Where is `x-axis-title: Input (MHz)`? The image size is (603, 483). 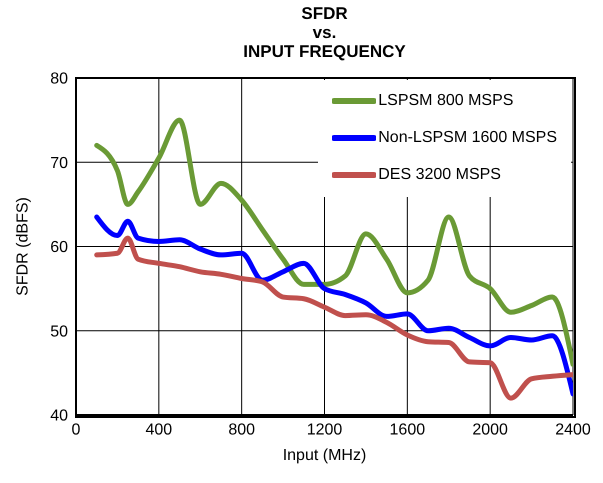 x-axis-title: Input (MHz) is located at coordinates (324, 455).